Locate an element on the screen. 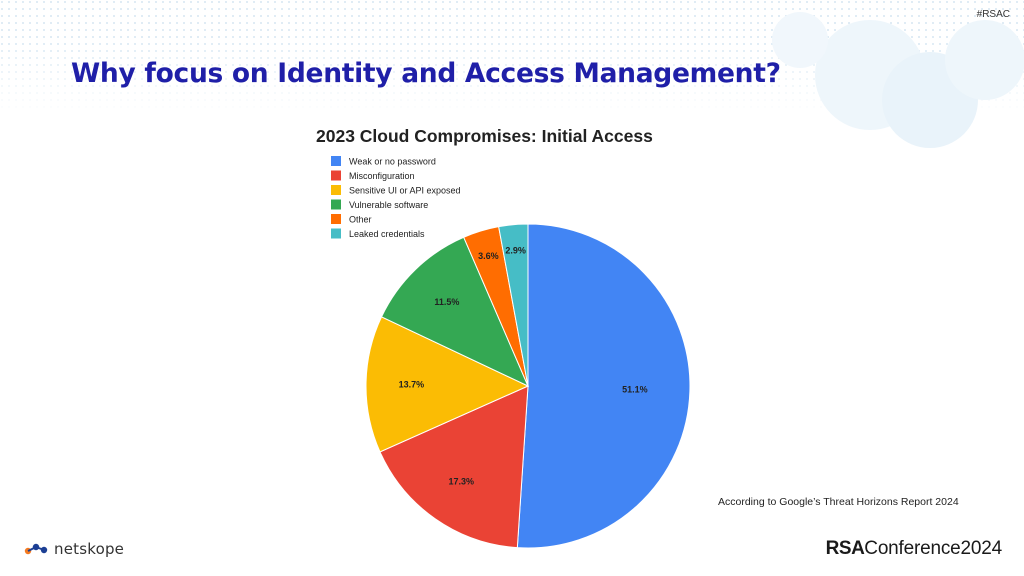  pie-slice-misconfiguration is located at coordinates (454, 467).